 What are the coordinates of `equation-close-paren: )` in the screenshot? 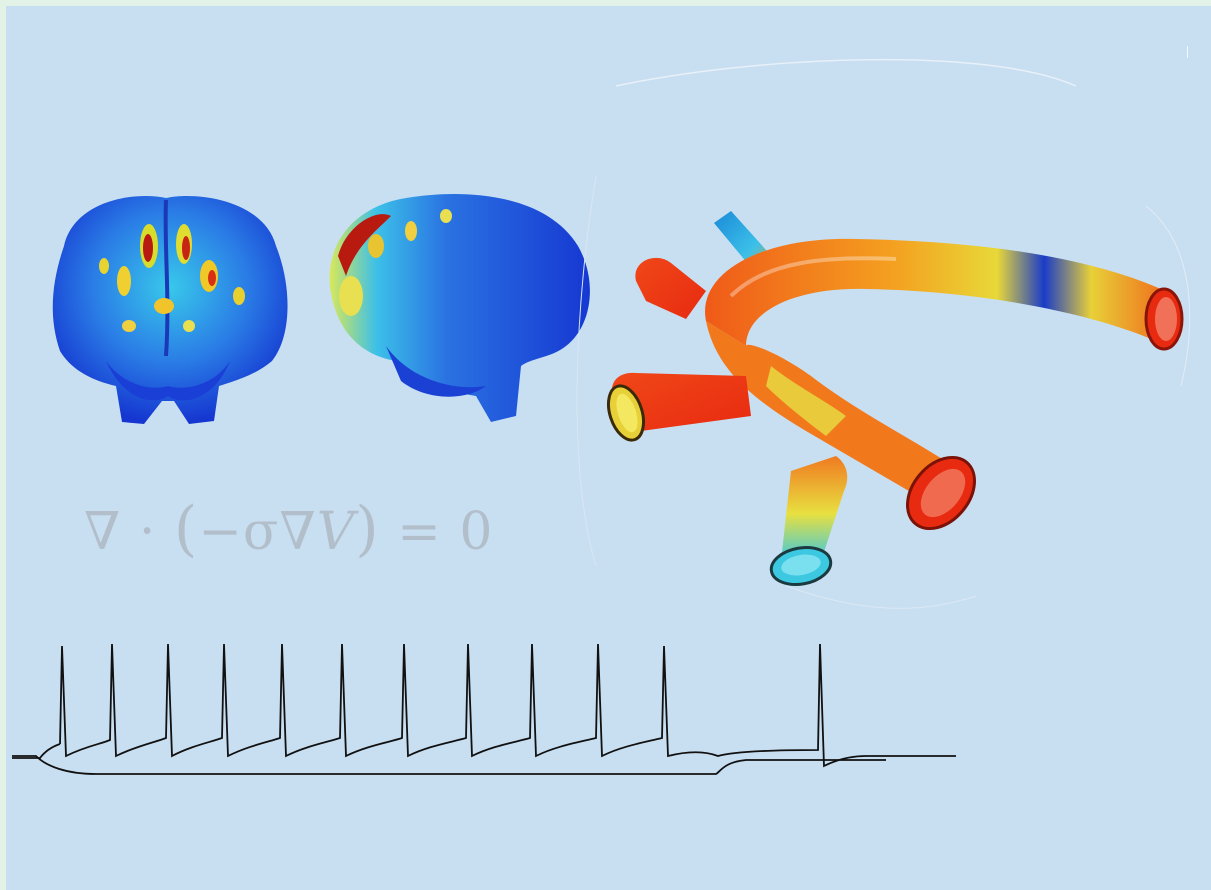 It's located at (367, 529).